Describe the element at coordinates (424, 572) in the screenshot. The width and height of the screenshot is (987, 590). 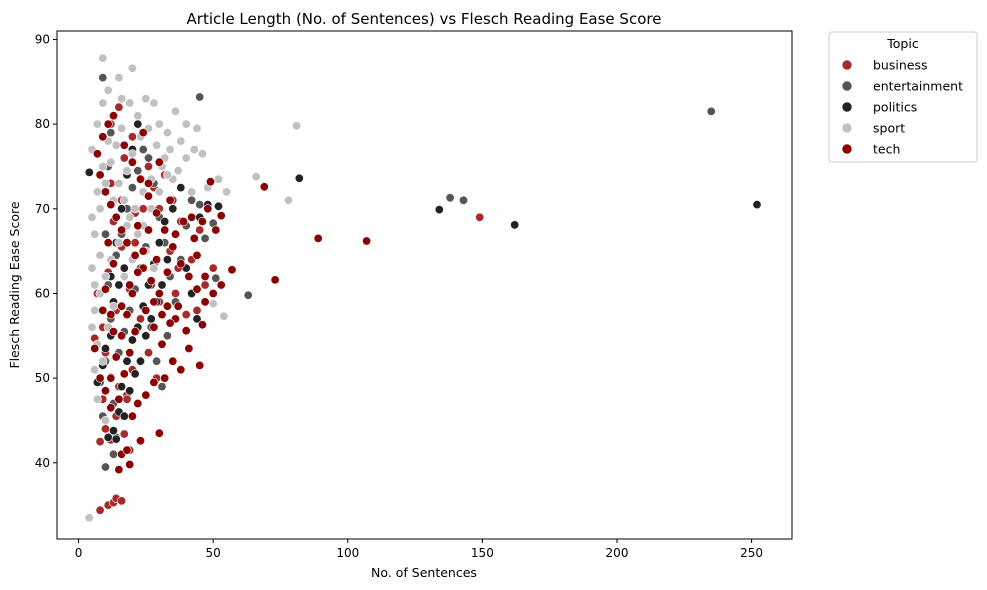
I see `x-axis-label: No. of Sentences` at that location.